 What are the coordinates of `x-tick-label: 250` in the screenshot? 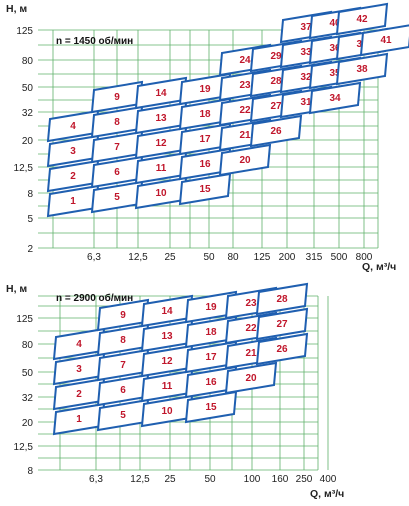 It's located at (304, 479).